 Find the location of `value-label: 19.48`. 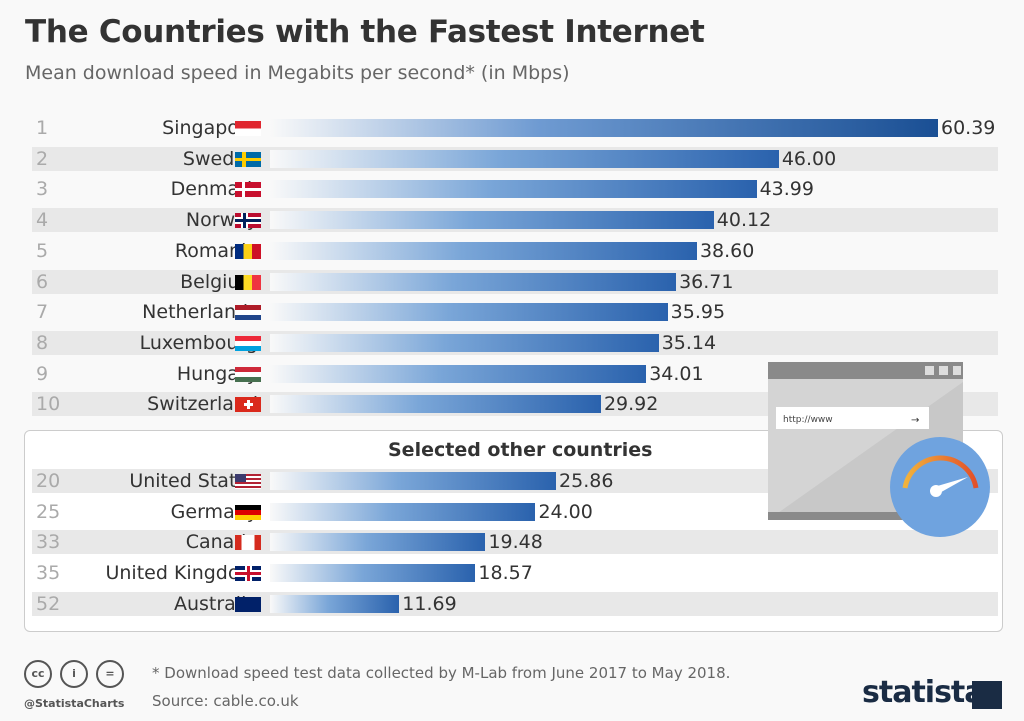

value-label: 19.48 is located at coordinates (515, 542).